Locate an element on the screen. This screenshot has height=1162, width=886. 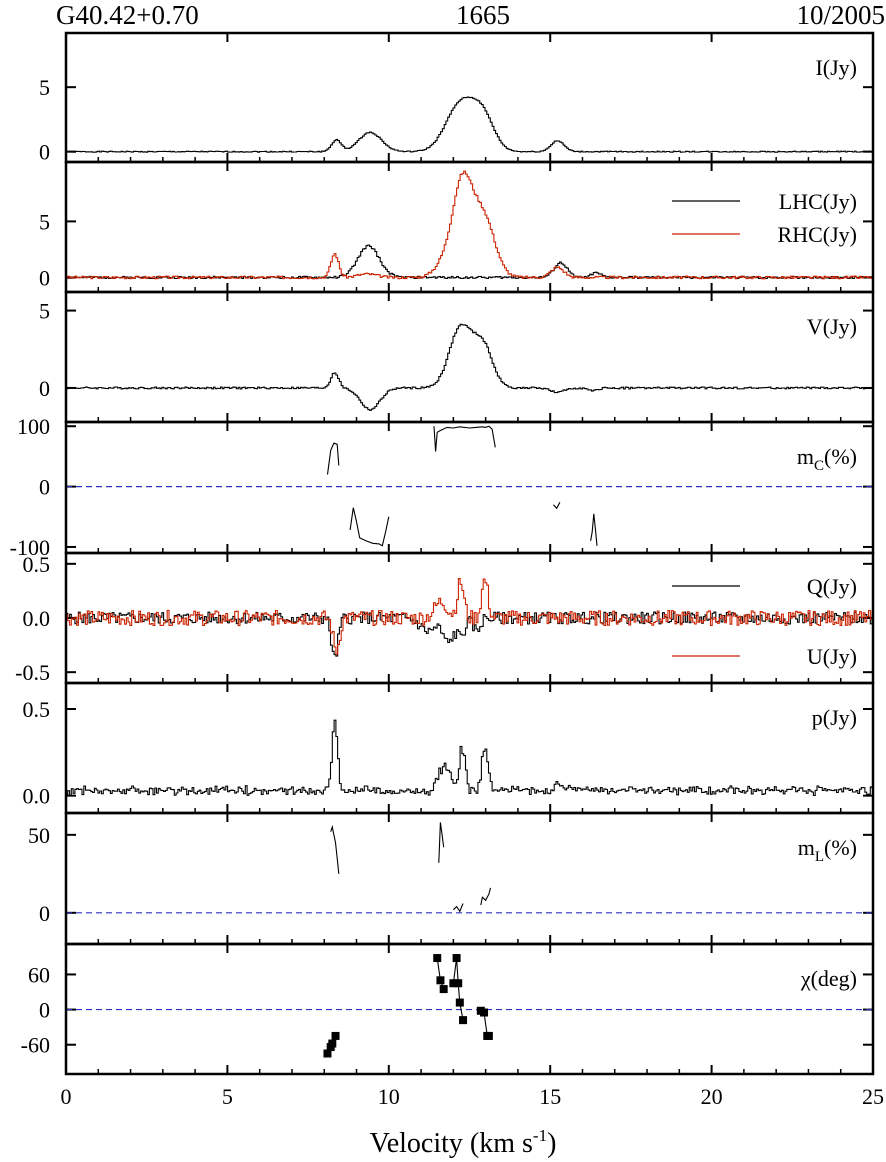
ytick-label: 60 is located at coordinates (39, 974).